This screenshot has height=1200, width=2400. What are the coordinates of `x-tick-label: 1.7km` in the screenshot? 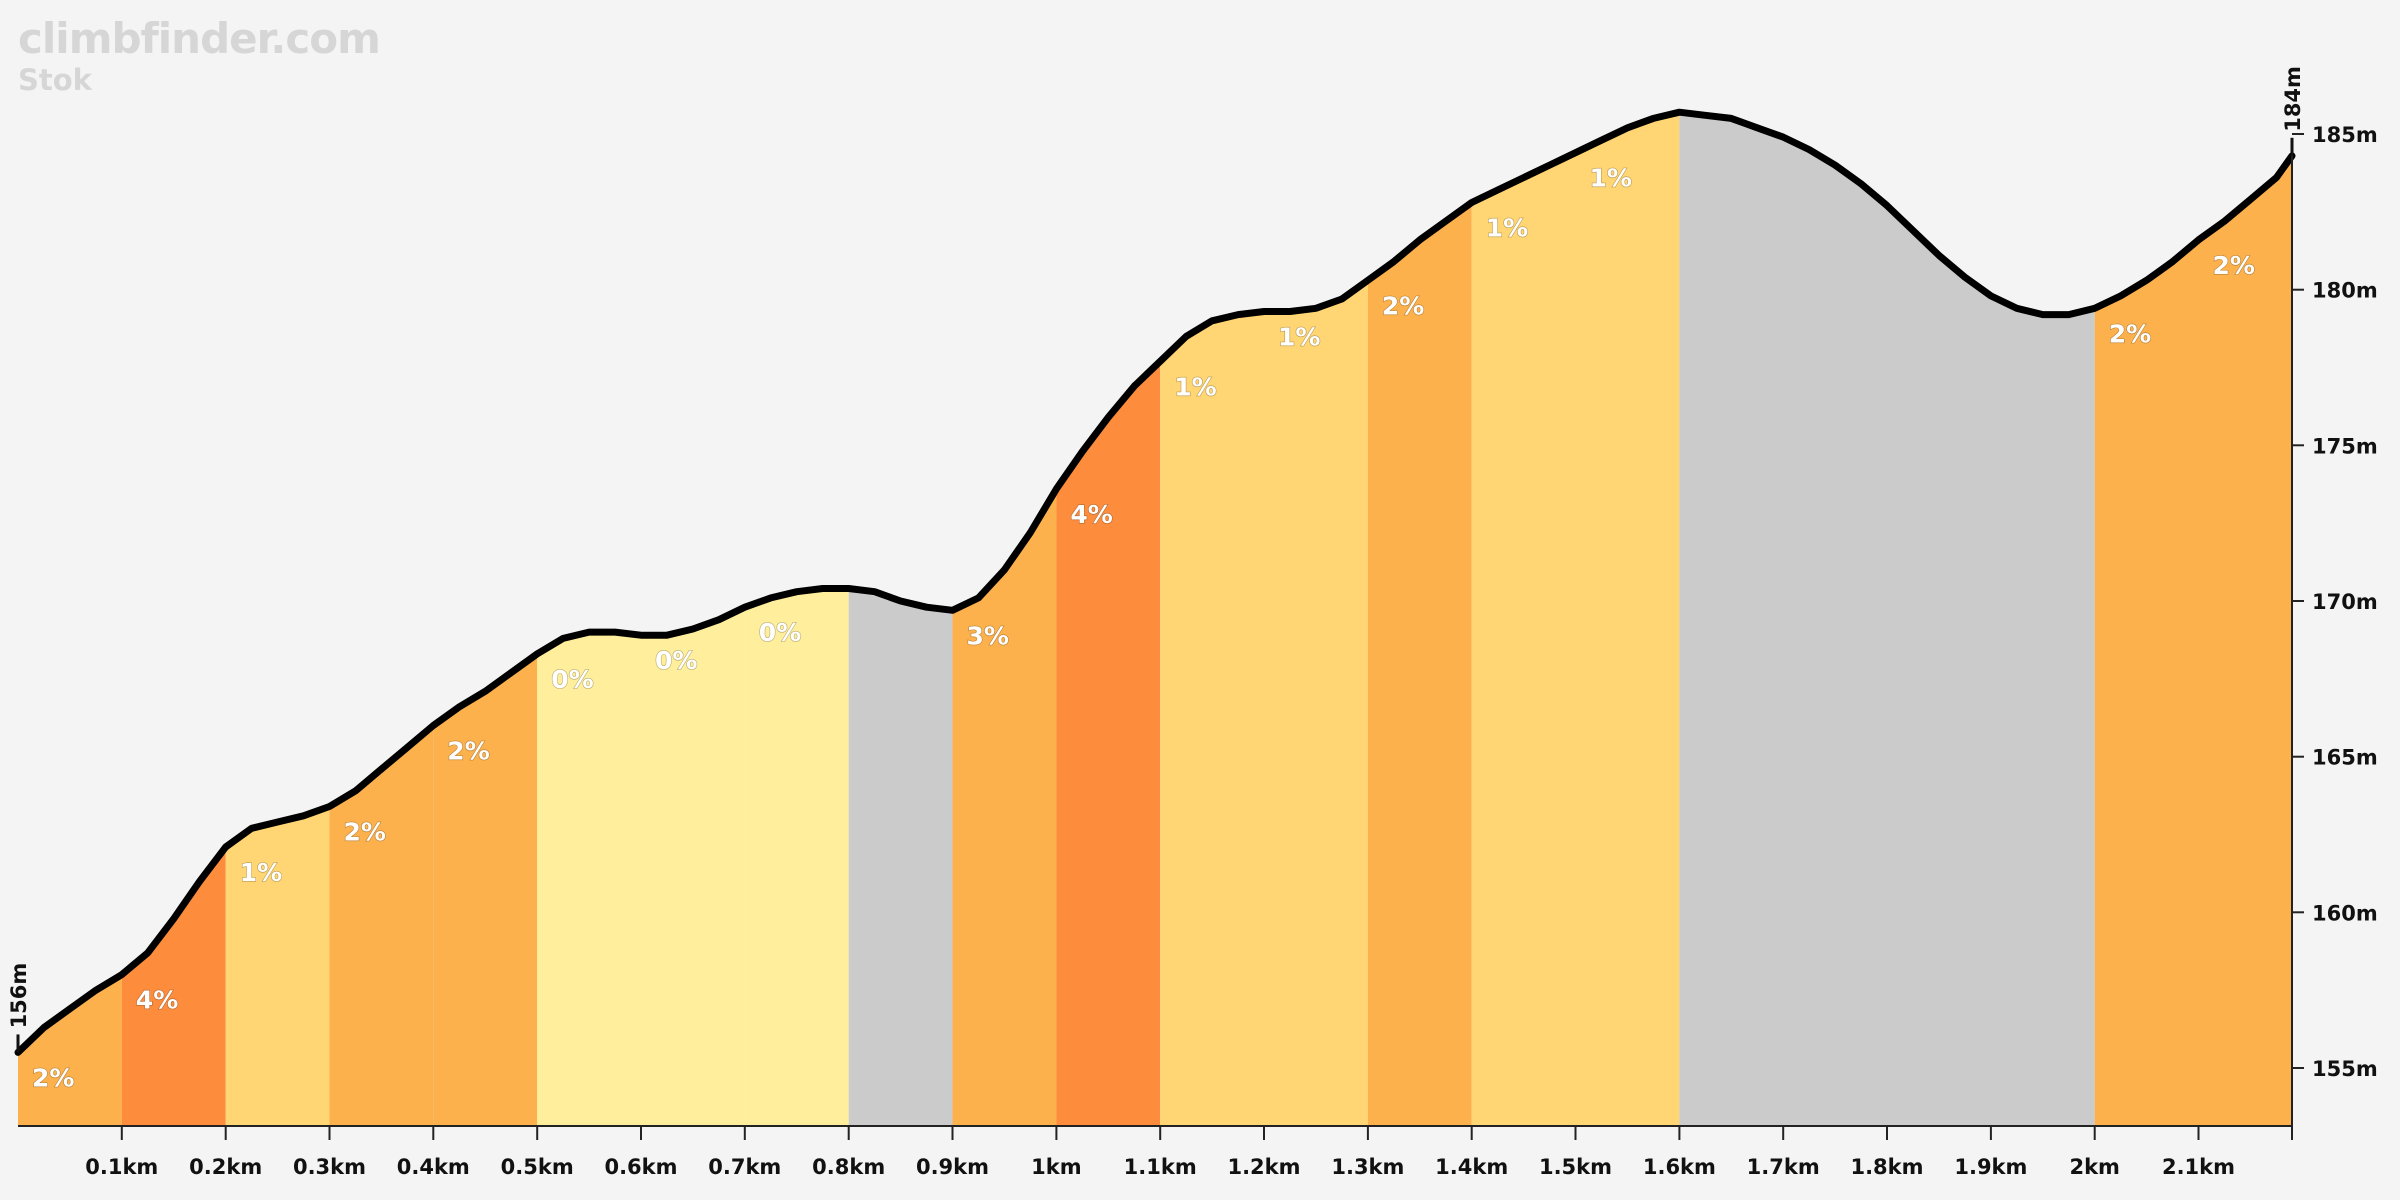 It's located at (1783, 1167).